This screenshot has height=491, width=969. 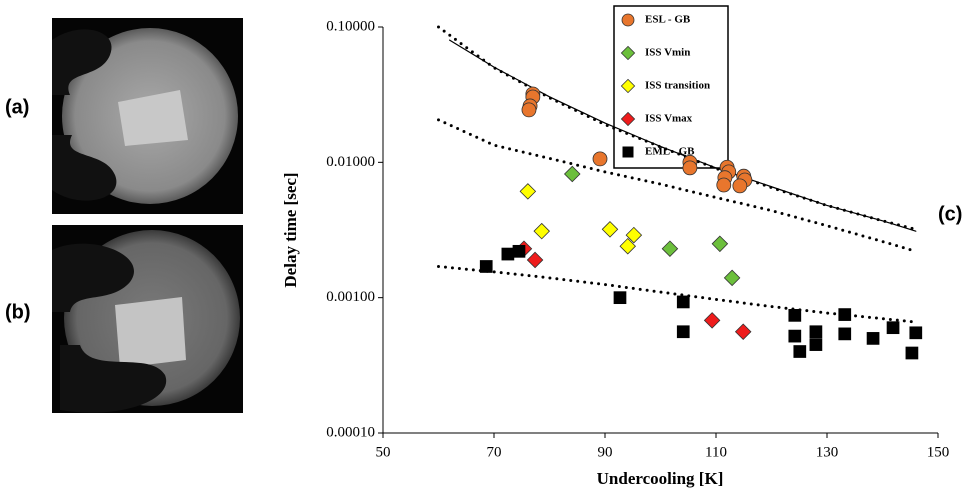 What do you see at coordinates (716, 452) in the screenshot?
I see `x-tick-label: 110` at bounding box center [716, 452].